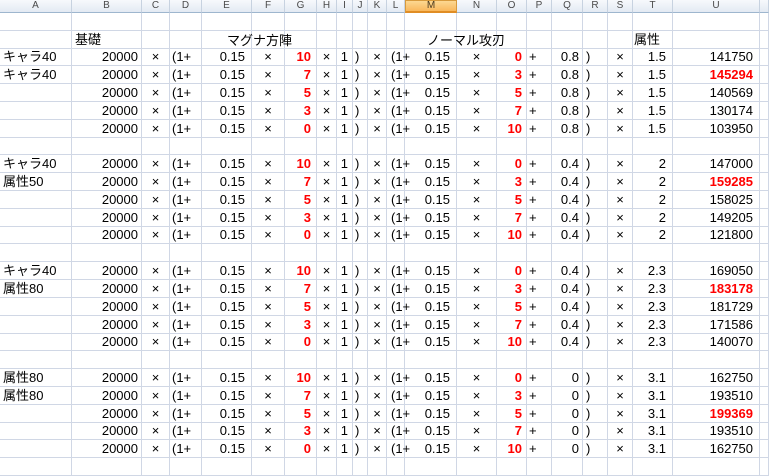  I want to click on cell-Q18: 0.4, so click(567, 324).